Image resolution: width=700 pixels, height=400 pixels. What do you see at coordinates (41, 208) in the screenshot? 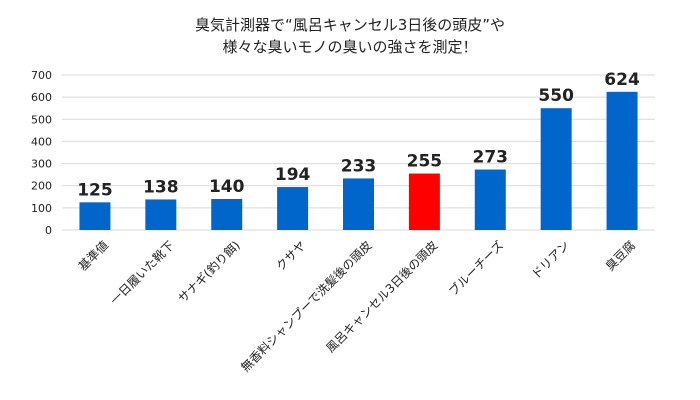
I see `y-tick-label: 100` at bounding box center [41, 208].